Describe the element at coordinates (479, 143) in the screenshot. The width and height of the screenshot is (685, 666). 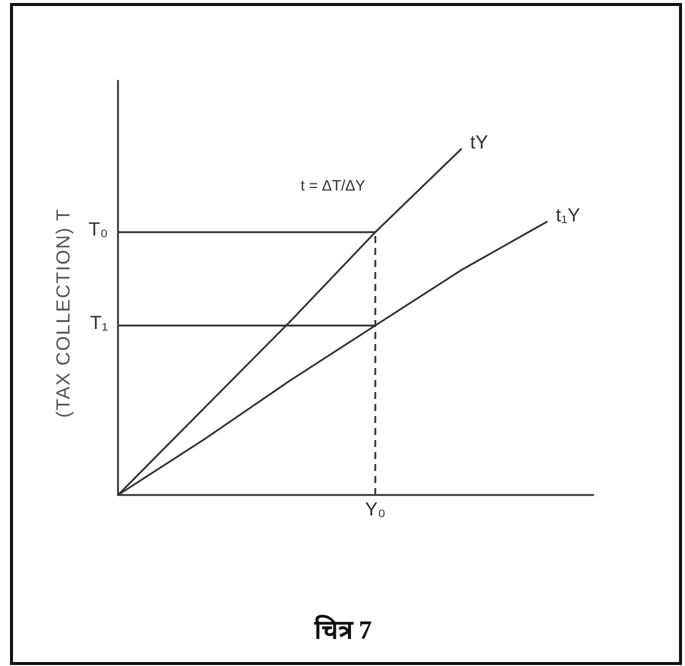
I see `series-label: tY` at that location.